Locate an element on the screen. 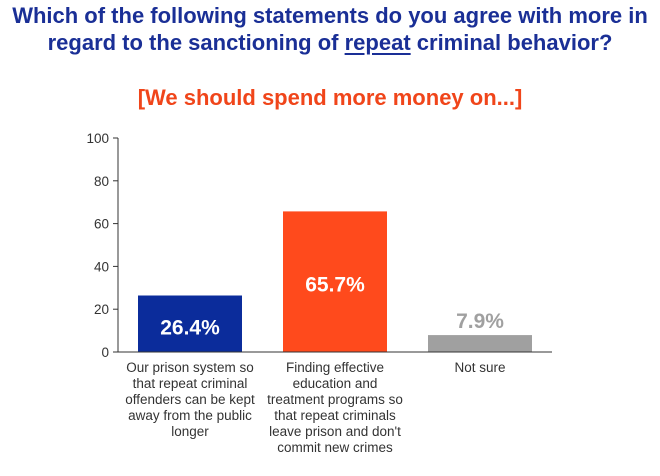 The image size is (660, 476). data-label: 26.4% is located at coordinates (190, 328).